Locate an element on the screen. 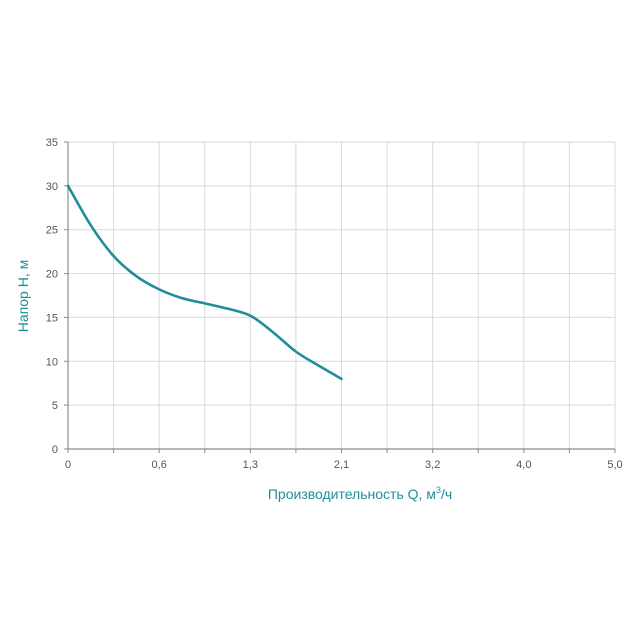  y-tick-label: 15 is located at coordinates (52, 318).